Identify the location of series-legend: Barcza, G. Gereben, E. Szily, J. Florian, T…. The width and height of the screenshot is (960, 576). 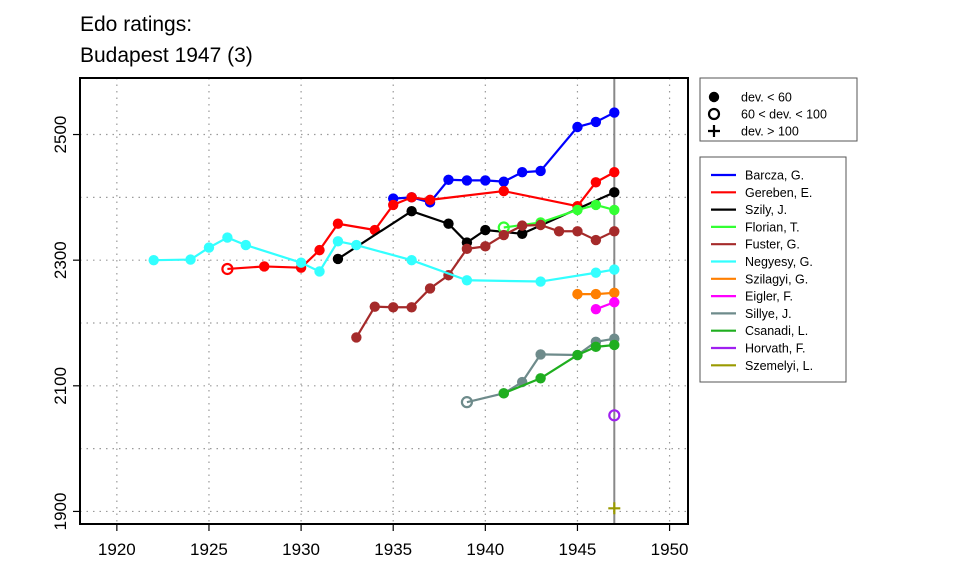
(773, 269).